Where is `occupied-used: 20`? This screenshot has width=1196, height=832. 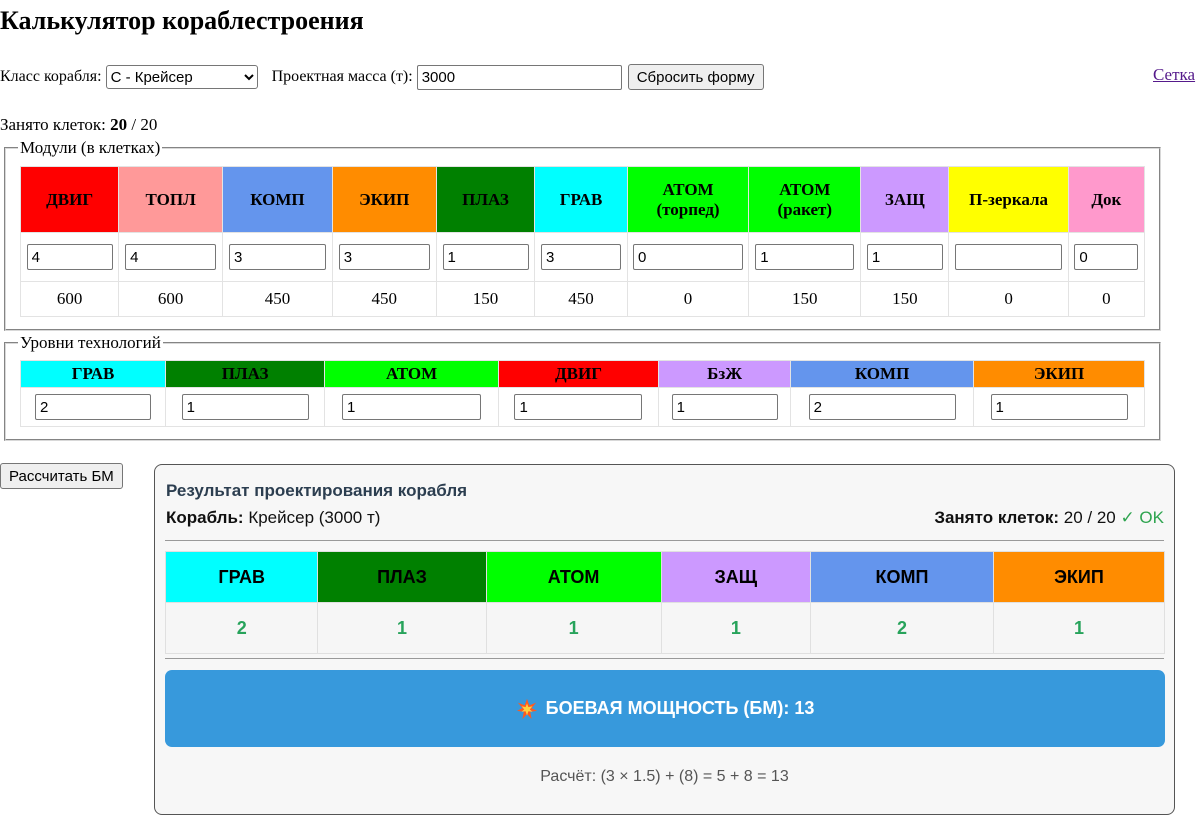
occupied-used: 20 is located at coordinates (119, 124).